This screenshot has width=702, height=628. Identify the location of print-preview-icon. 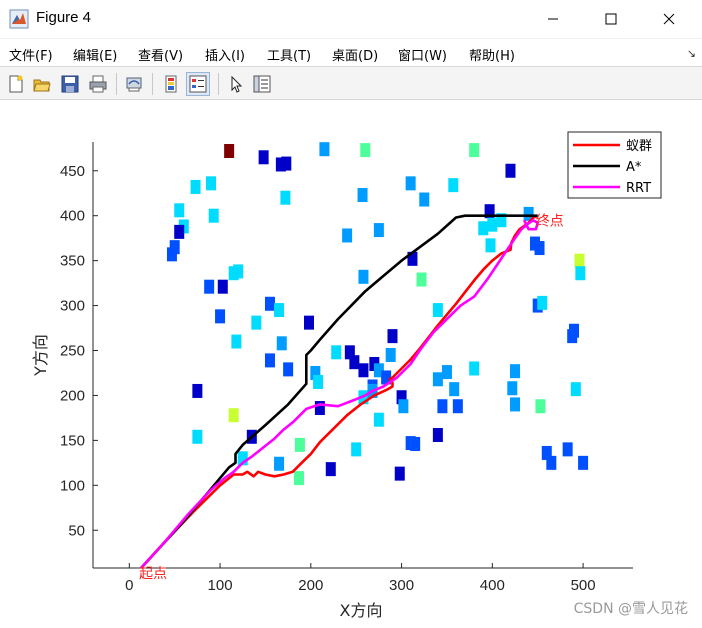
(134, 84).